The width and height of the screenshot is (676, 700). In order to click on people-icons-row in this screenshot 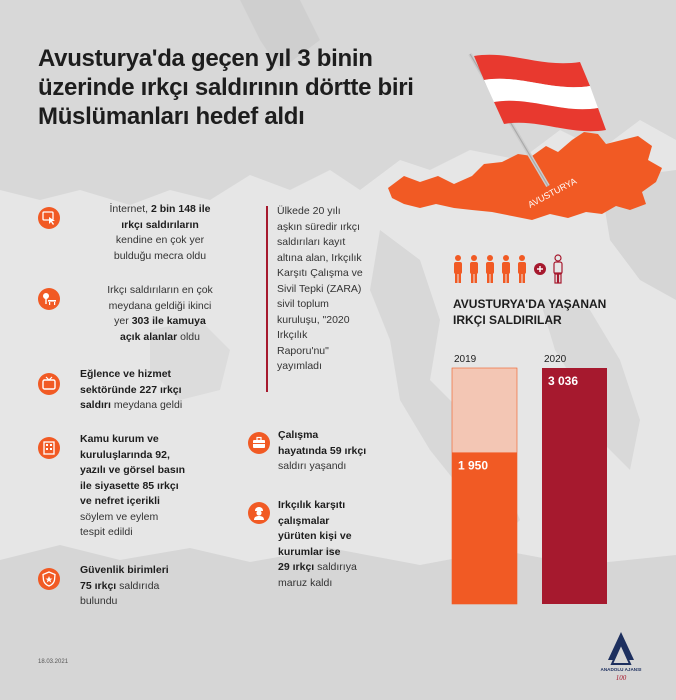, I will do `click(508, 269)`.